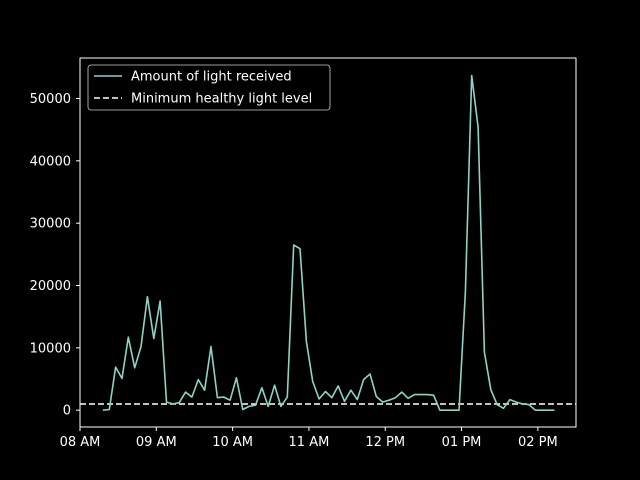 Image resolution: width=640 pixels, height=480 pixels. Describe the element at coordinates (232, 442) in the screenshot. I see `x-tick-label: 10 AM` at that location.